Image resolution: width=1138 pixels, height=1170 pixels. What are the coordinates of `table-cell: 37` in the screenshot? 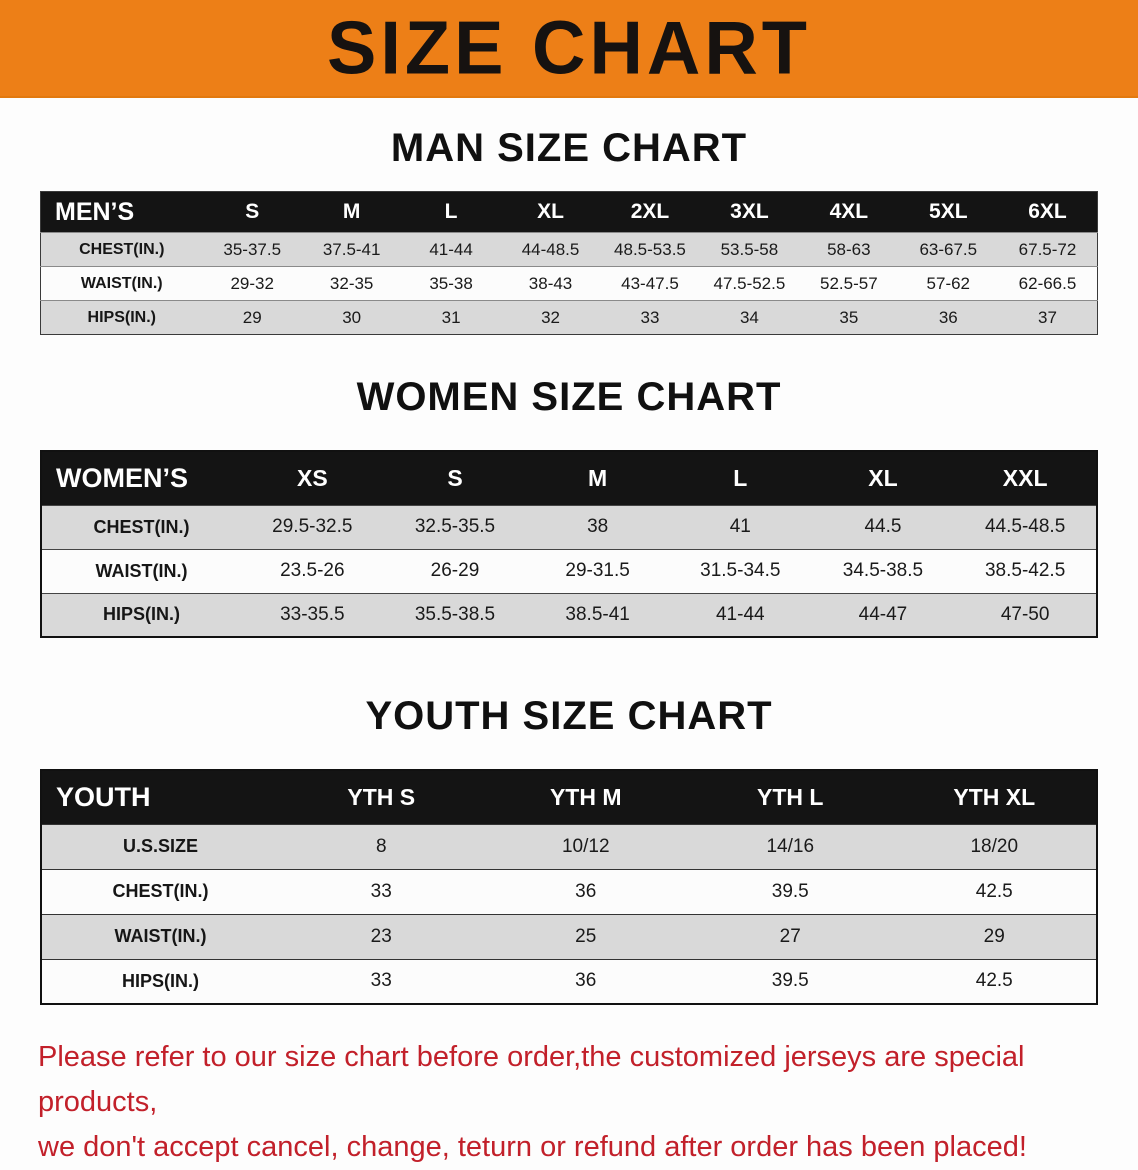 It's located at (1047, 317).